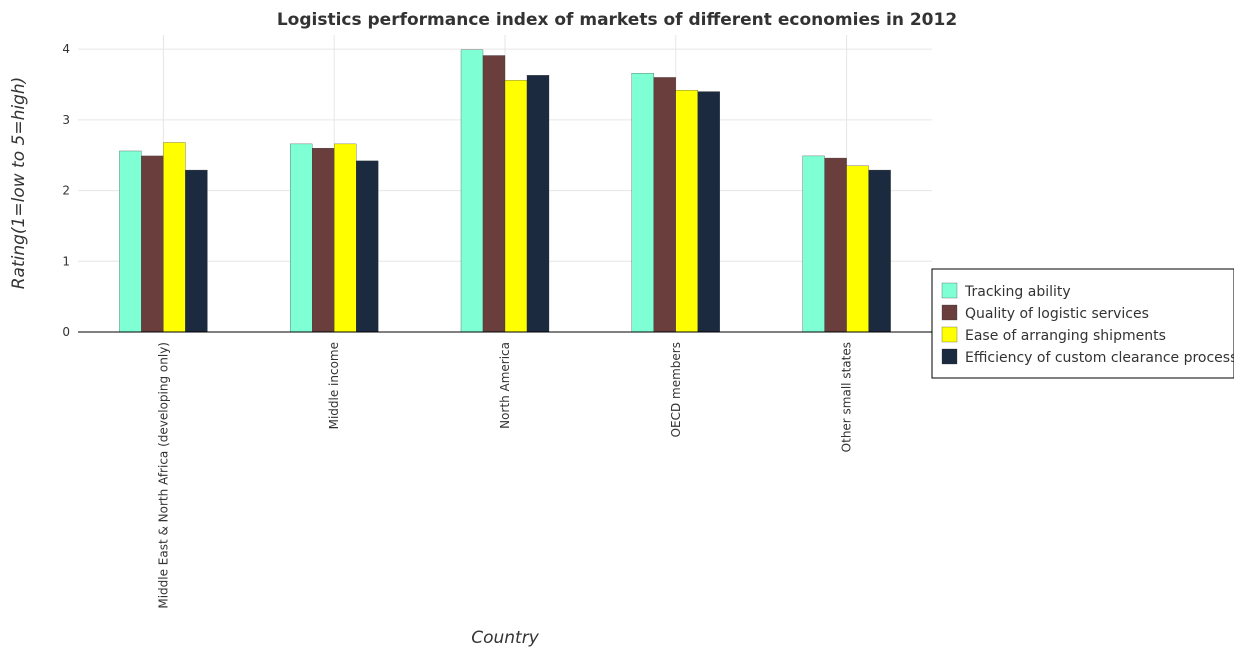  Describe the element at coordinates (676, 389) in the screenshot. I see `x-tick-label: OECD members` at that location.